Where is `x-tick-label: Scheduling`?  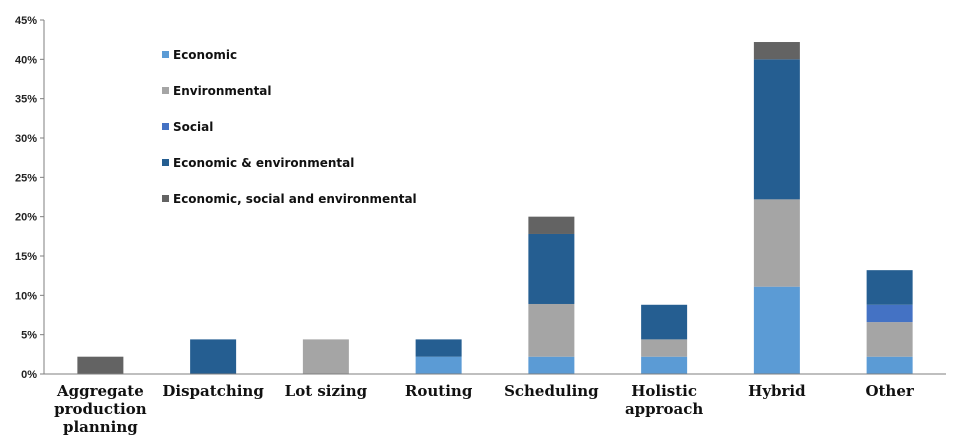
x-tick-label: Scheduling is located at coordinates (551, 391).